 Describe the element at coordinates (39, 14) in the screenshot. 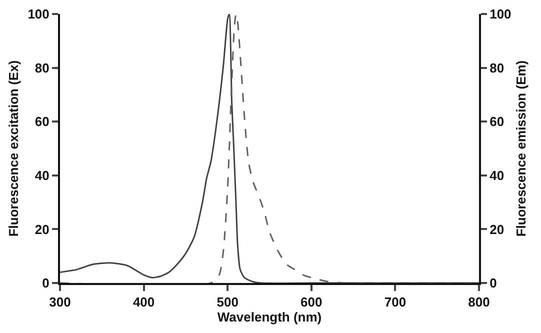

I see `y-tick-label: 100` at that location.